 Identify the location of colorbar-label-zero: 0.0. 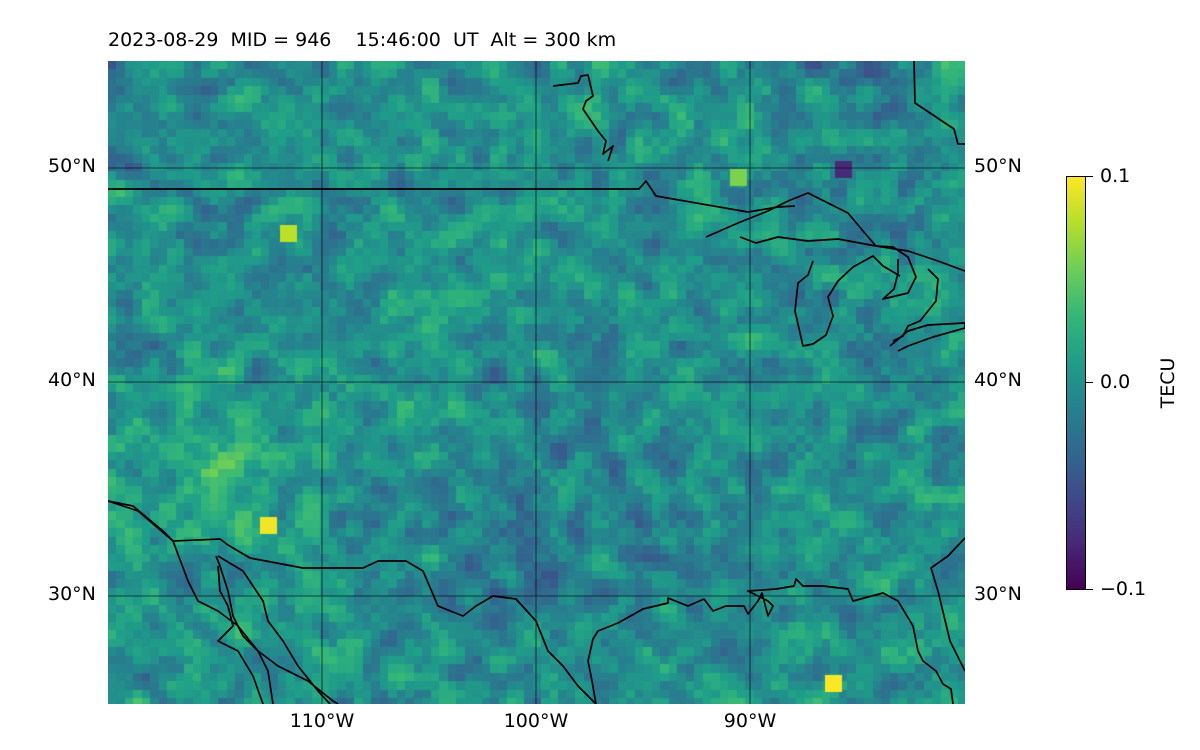
(1115, 382).